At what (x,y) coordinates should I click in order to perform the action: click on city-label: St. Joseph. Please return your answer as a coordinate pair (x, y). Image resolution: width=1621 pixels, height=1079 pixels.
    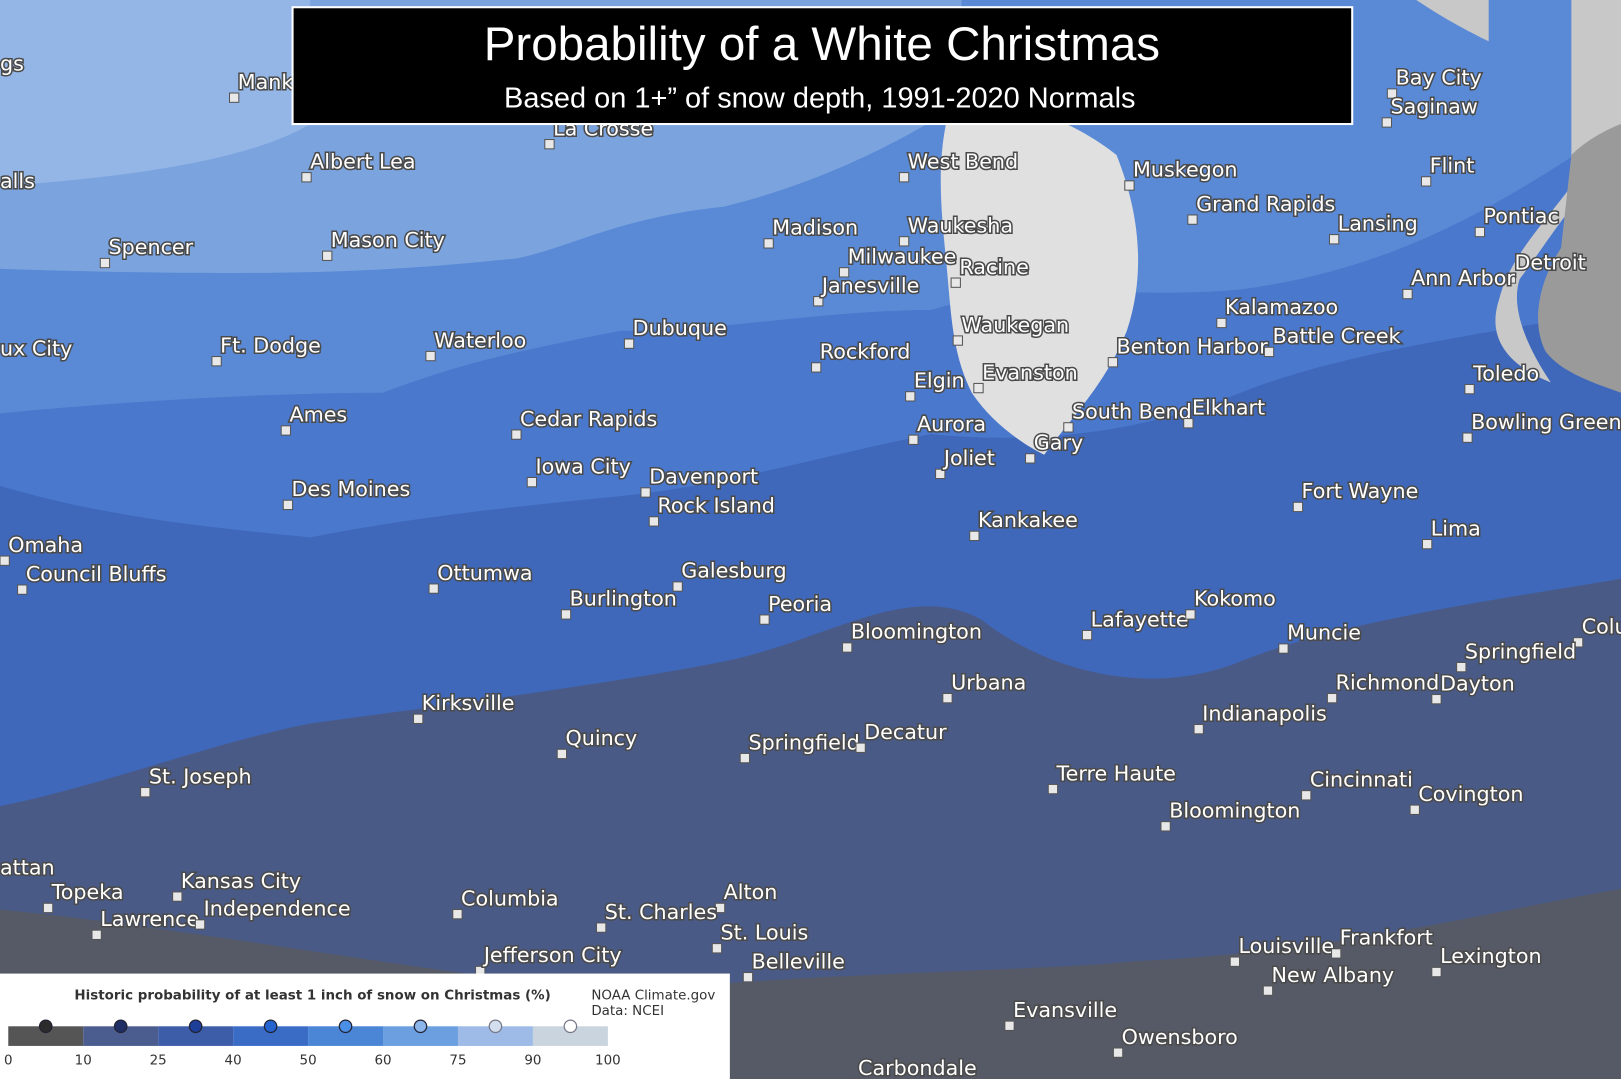
    Looking at the image, I should click on (200, 776).